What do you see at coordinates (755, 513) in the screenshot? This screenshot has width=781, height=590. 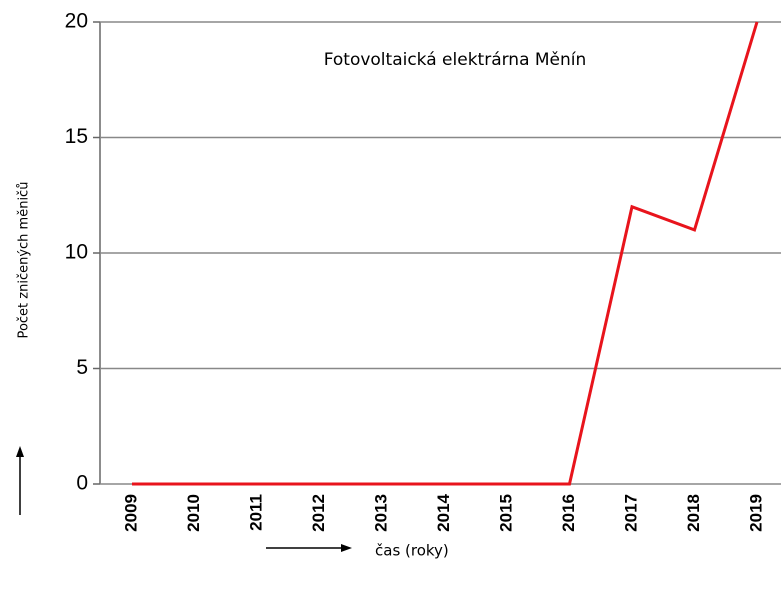 I see `x-tick-label: 2019` at bounding box center [755, 513].